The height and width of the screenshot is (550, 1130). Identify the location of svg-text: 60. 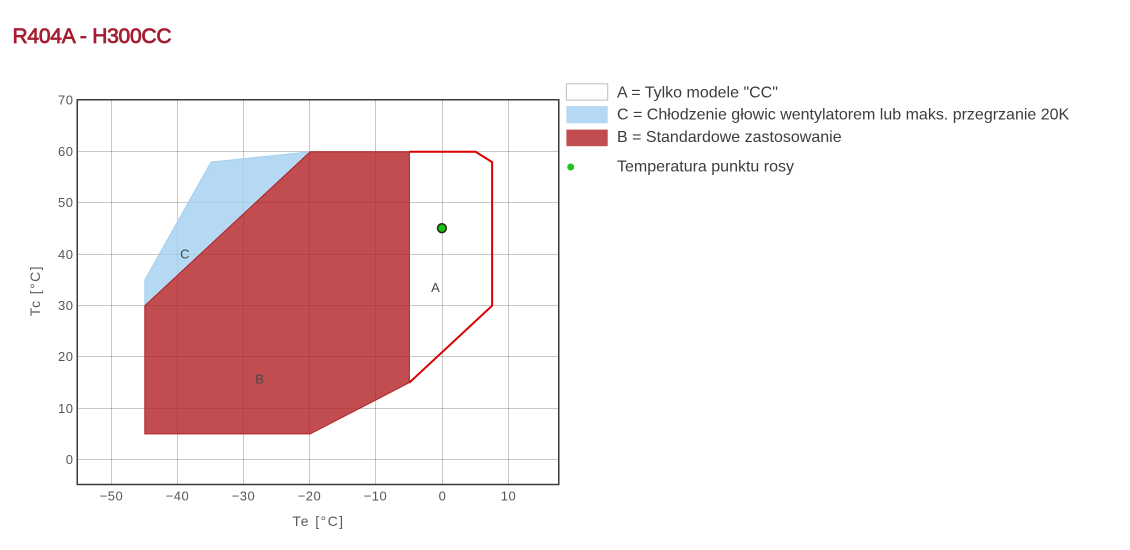
(65, 151).